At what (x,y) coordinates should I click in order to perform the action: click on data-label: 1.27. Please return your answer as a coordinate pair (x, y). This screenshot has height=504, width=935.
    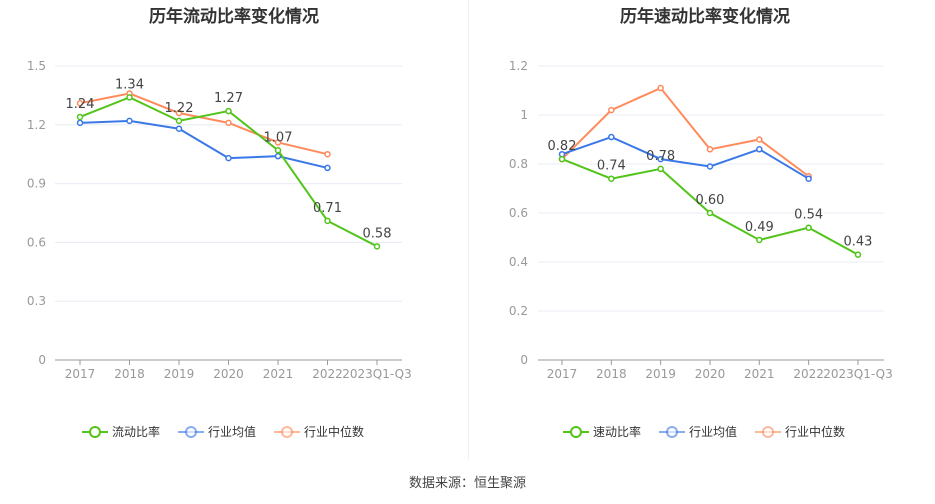
    Looking at the image, I should click on (228, 98).